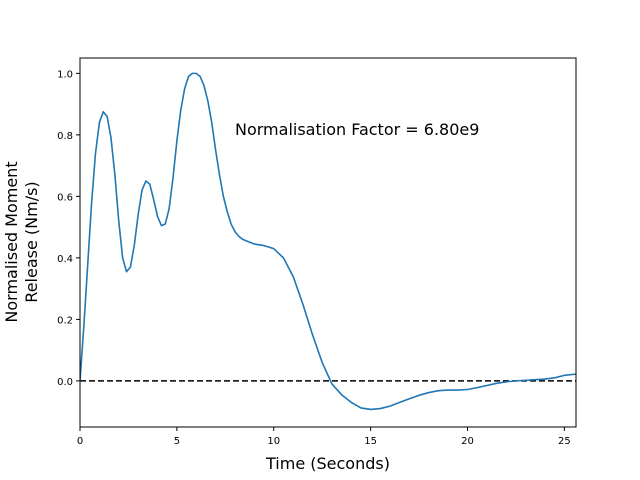 This screenshot has width=640, height=480. I want to click on y-tick-label: 0.0, so click(65, 382).